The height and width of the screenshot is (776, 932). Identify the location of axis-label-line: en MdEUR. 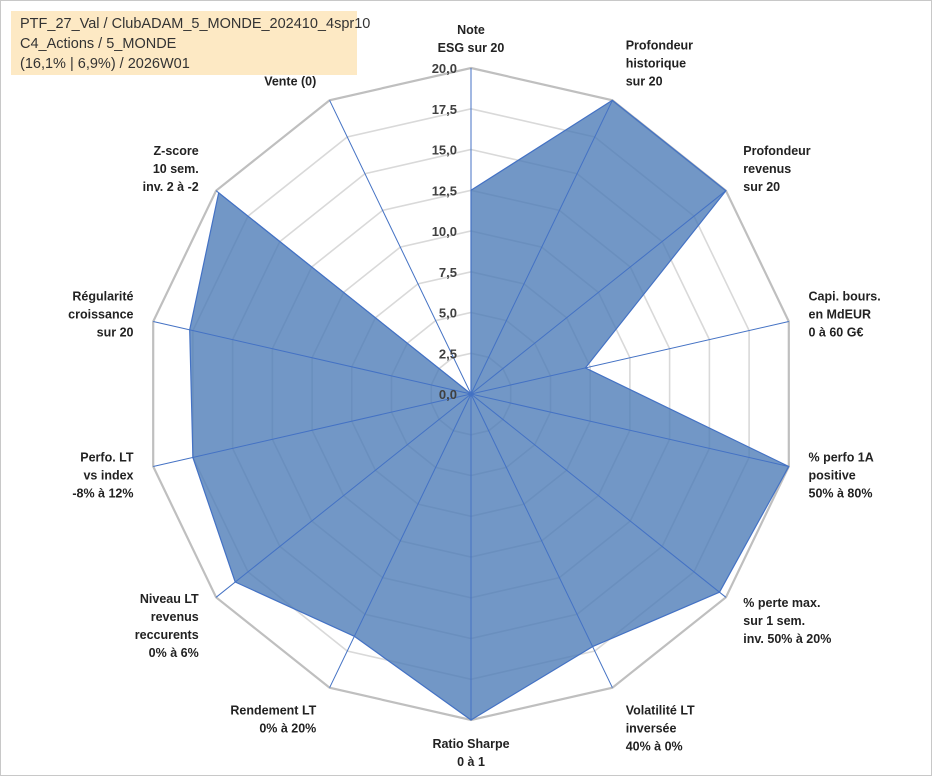
(840, 314).